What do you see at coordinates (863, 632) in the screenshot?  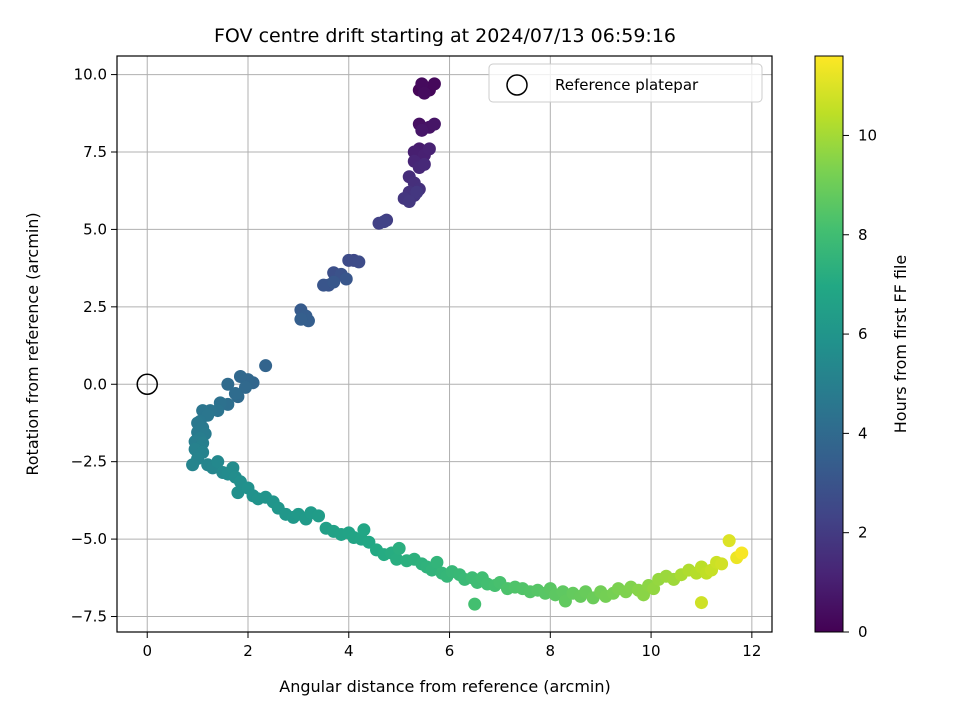 I see `colorbar-tick-label: 0` at bounding box center [863, 632].